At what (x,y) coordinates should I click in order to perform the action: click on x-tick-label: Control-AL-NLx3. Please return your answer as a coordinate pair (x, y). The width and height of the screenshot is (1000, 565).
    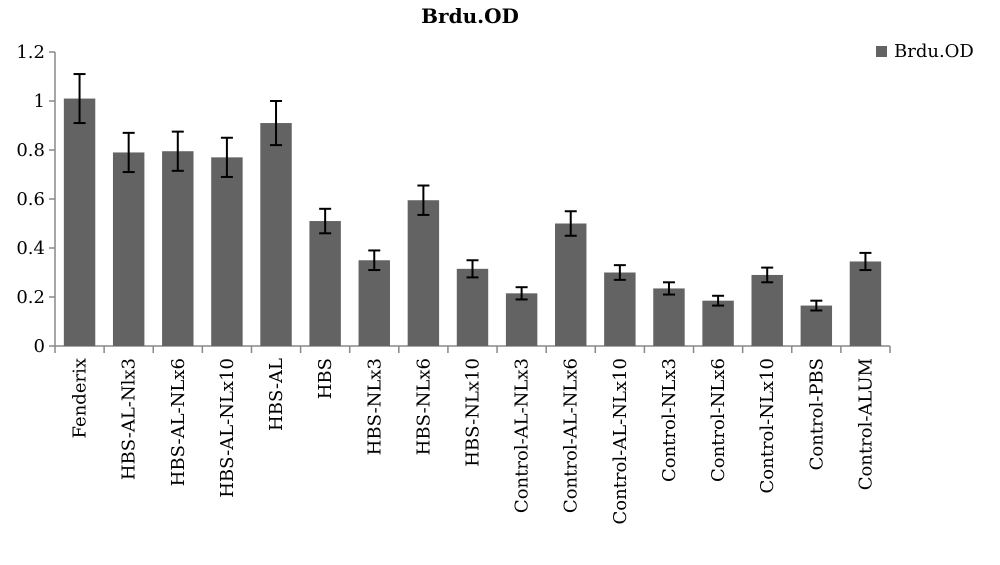
    Looking at the image, I should click on (522, 435).